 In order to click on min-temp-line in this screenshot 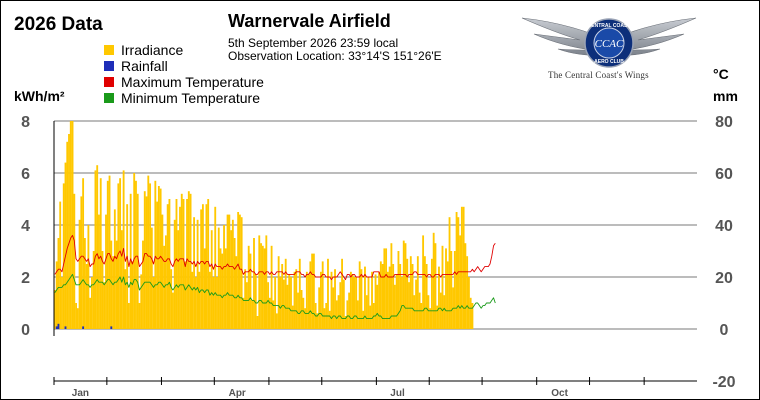, I will do `click(275, 296)`.